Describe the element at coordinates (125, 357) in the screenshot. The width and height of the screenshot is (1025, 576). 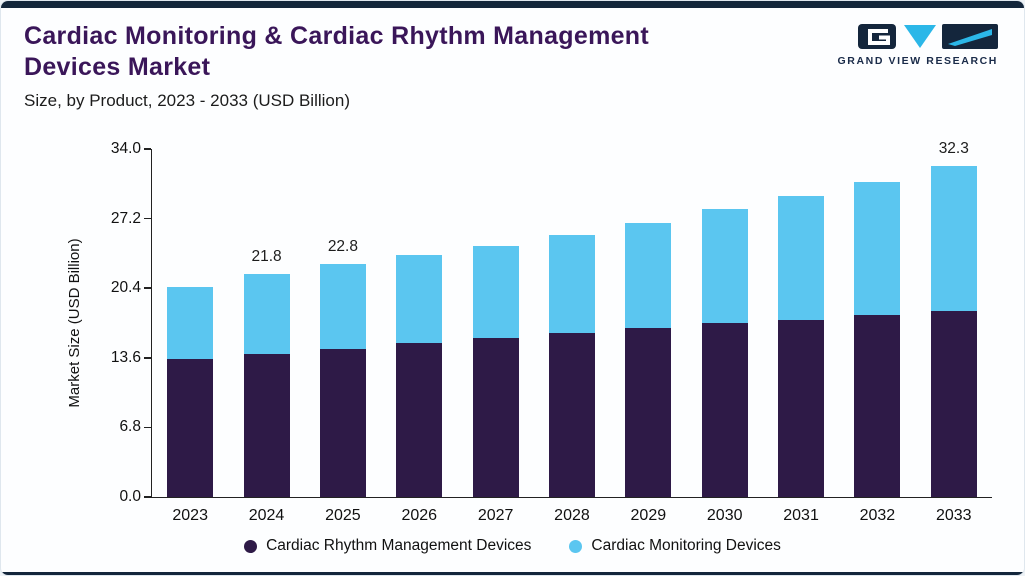
I see `y-tick-label: 13.6` at that location.